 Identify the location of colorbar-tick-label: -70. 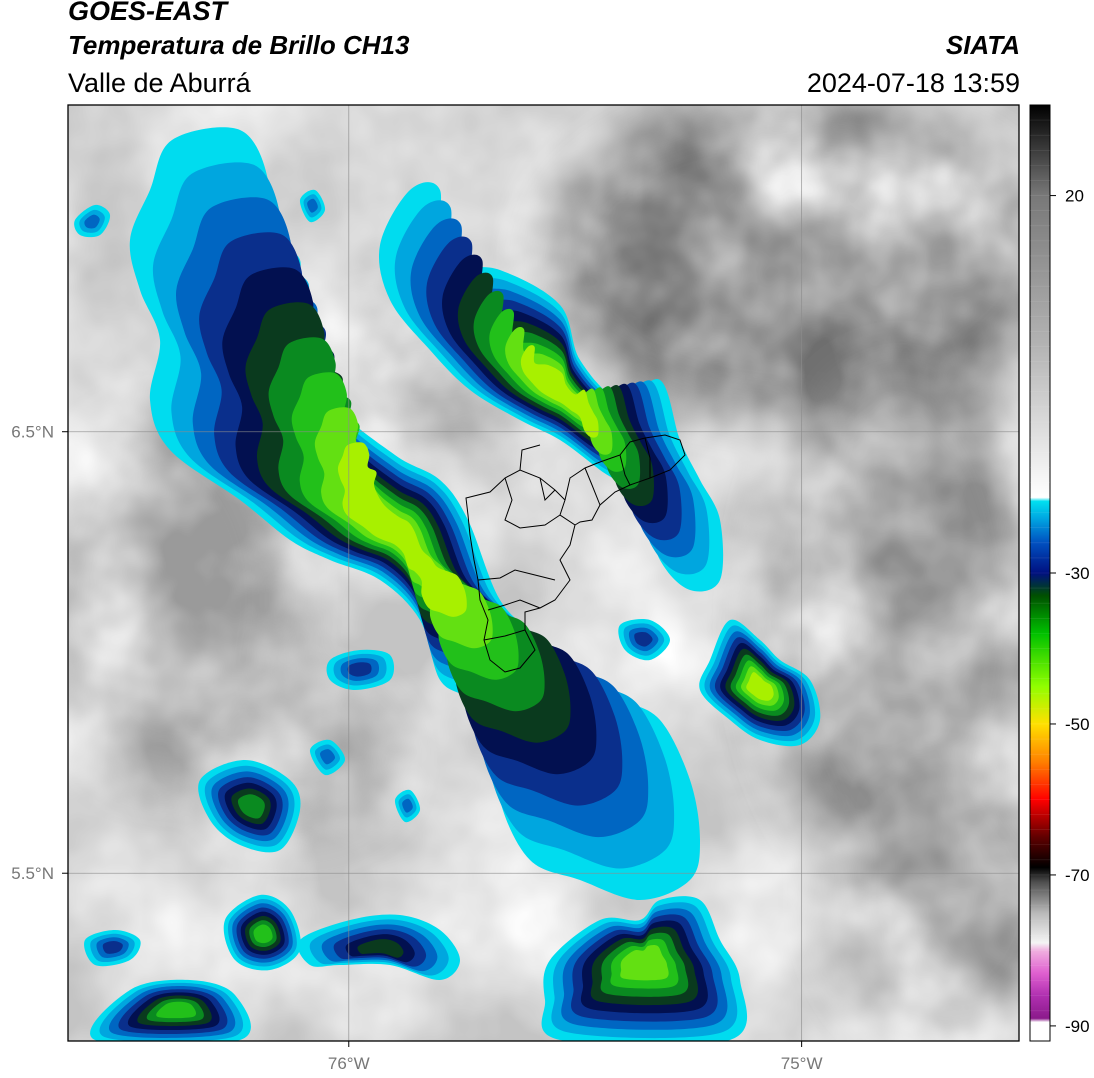
(1077, 875).